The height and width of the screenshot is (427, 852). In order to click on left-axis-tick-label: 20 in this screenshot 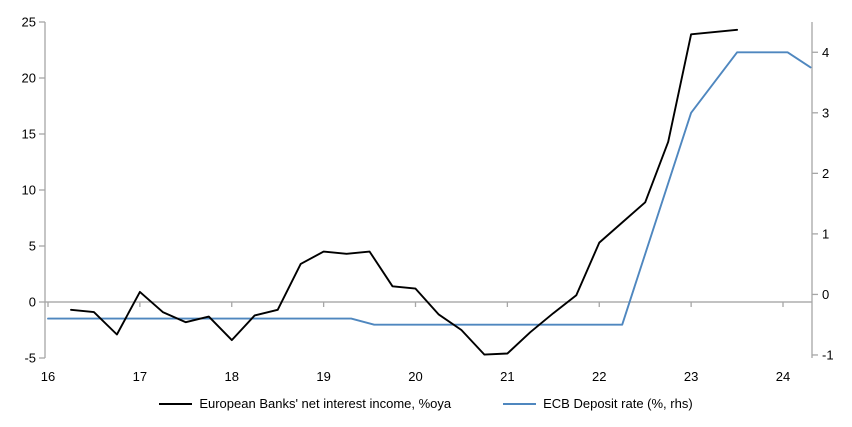, I will do `click(29, 78)`.